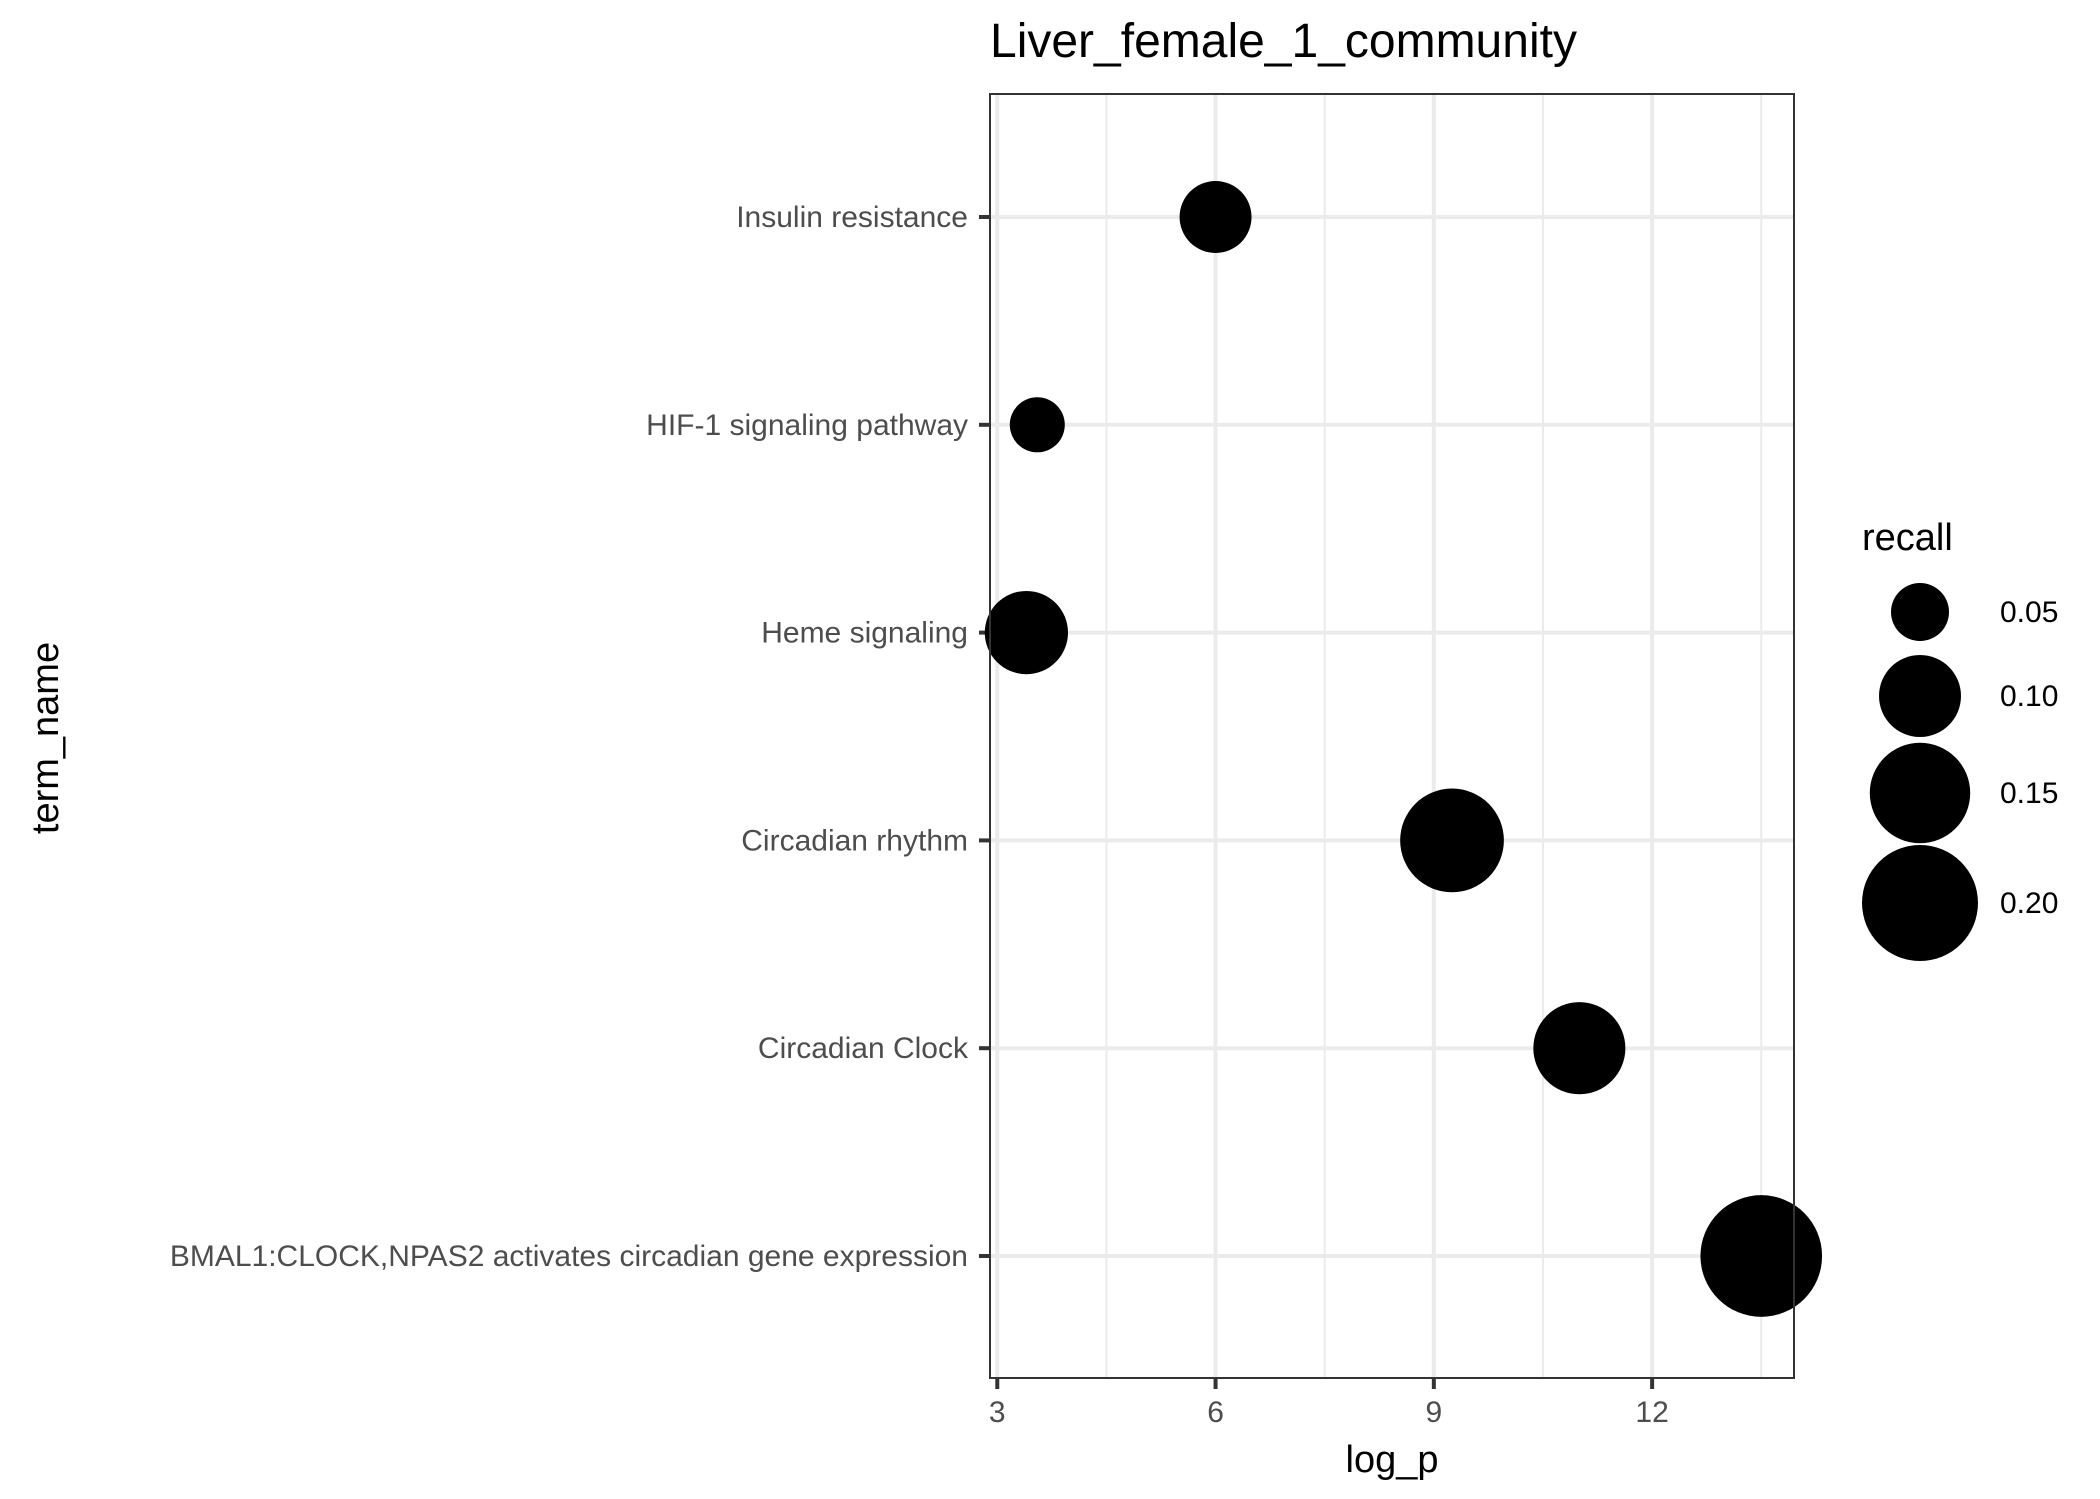 Image resolution: width=2100 pixels, height=1499 pixels. I want to click on x-tick-label: 3, so click(997, 1412).